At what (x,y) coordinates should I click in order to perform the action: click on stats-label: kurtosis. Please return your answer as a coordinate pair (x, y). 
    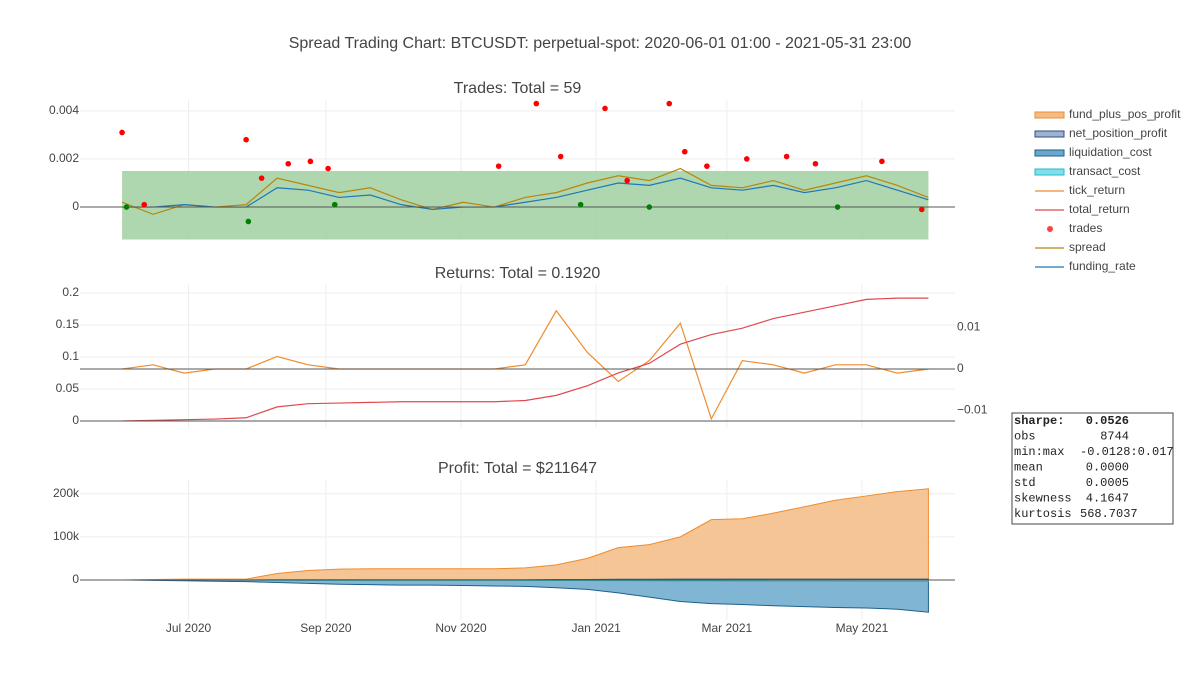
    Looking at the image, I should click on (1043, 514).